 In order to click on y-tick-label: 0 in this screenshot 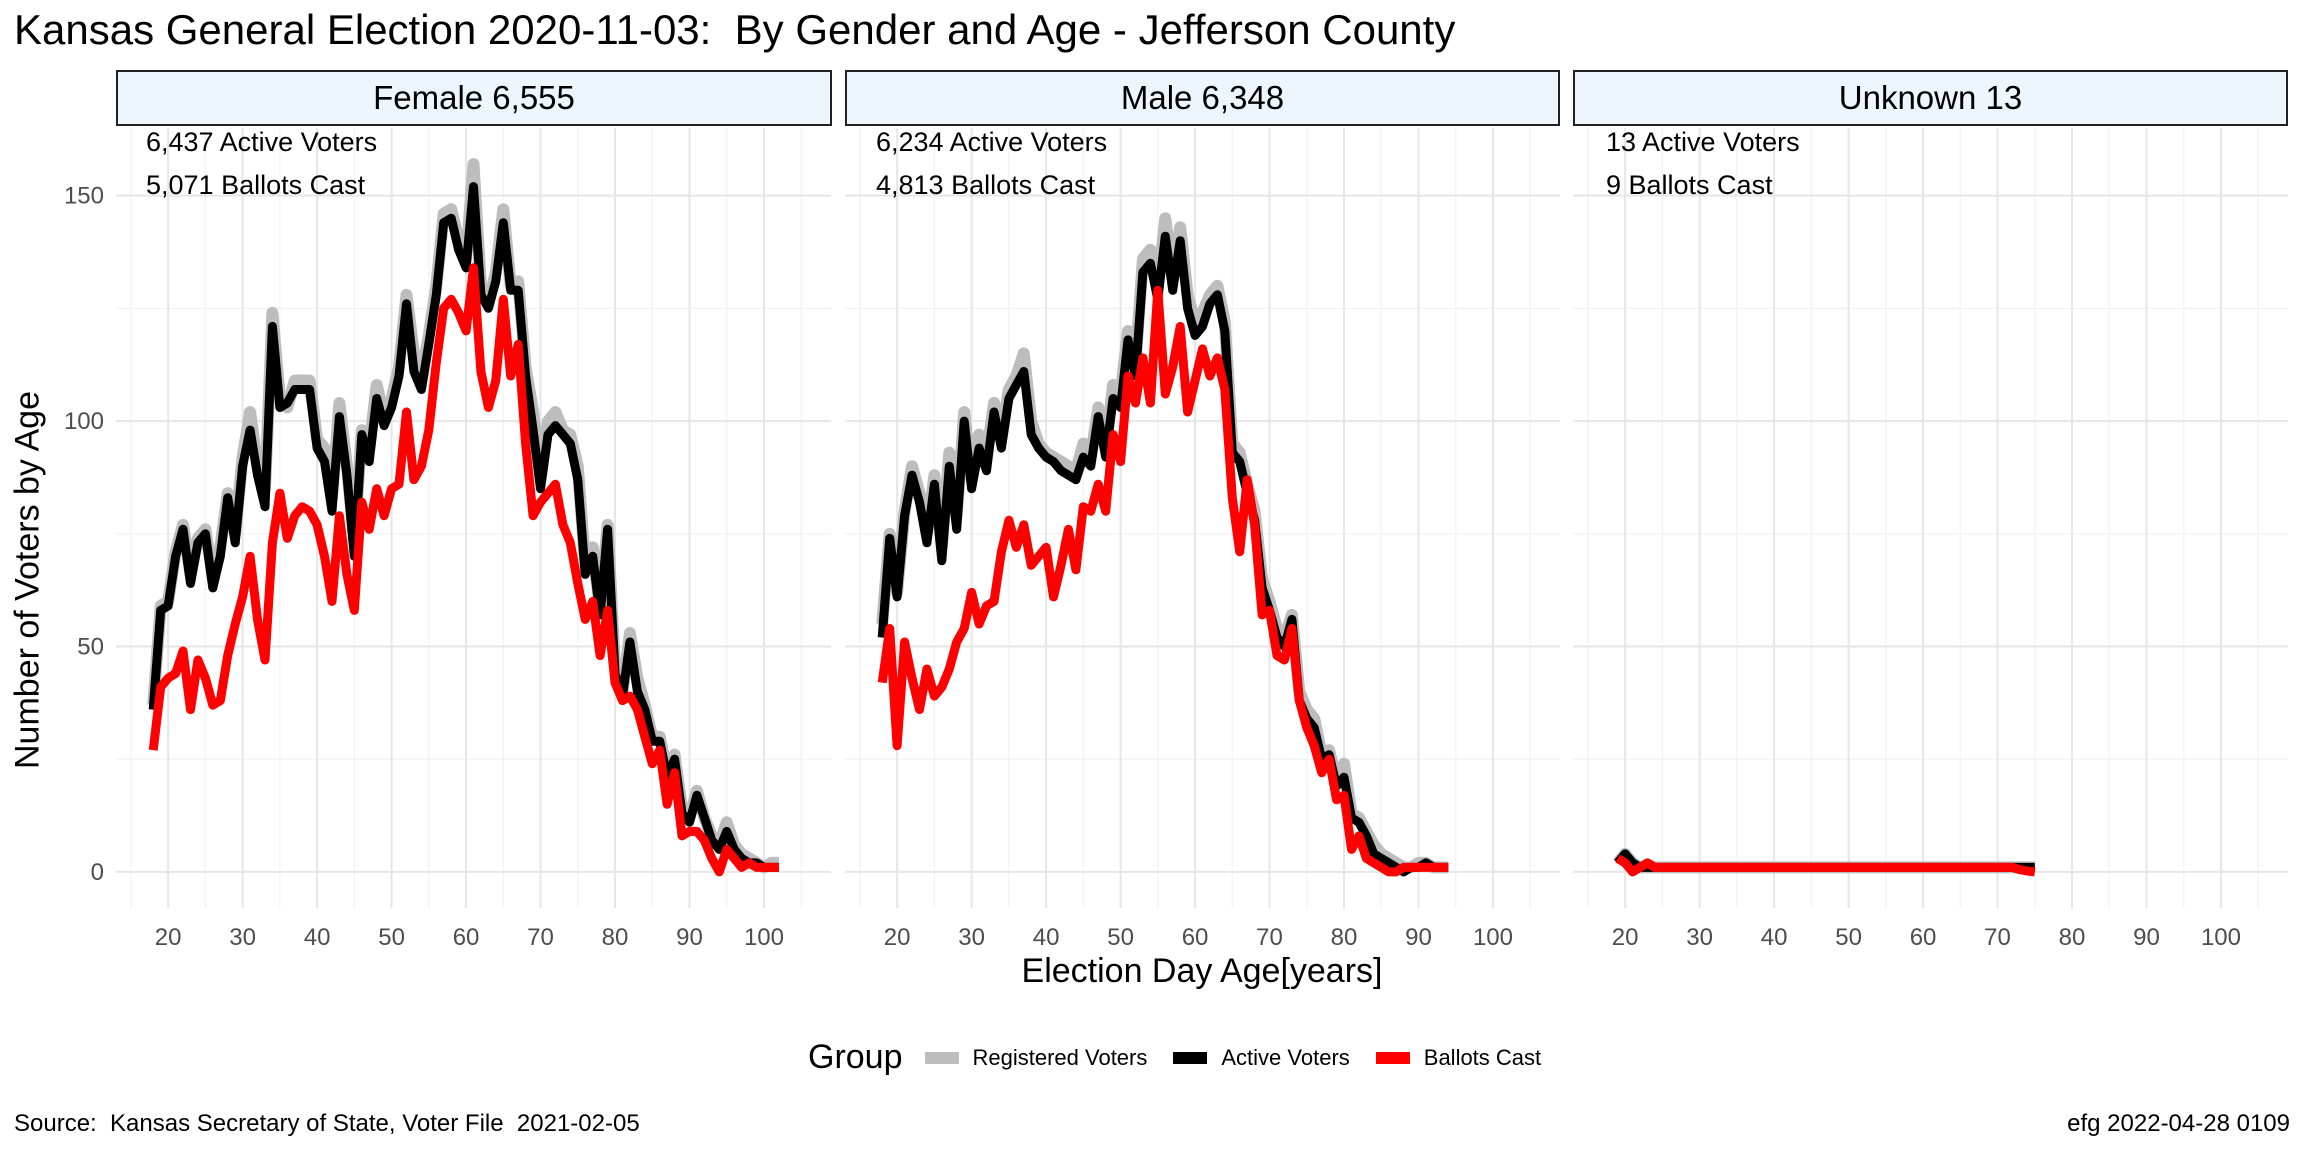, I will do `click(97, 872)`.